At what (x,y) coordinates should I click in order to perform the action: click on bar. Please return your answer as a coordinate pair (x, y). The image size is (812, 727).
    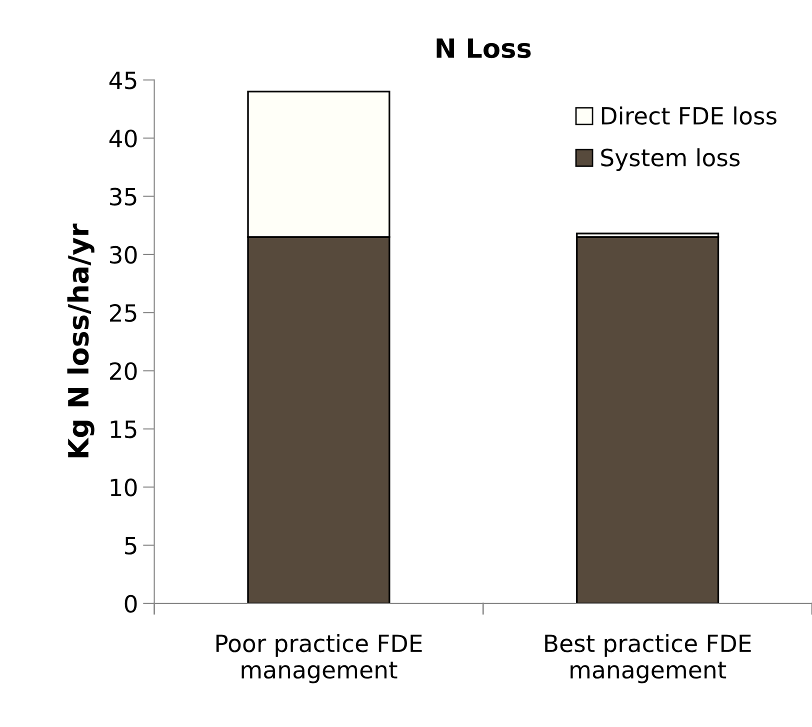
    Looking at the image, I should click on (648, 420).